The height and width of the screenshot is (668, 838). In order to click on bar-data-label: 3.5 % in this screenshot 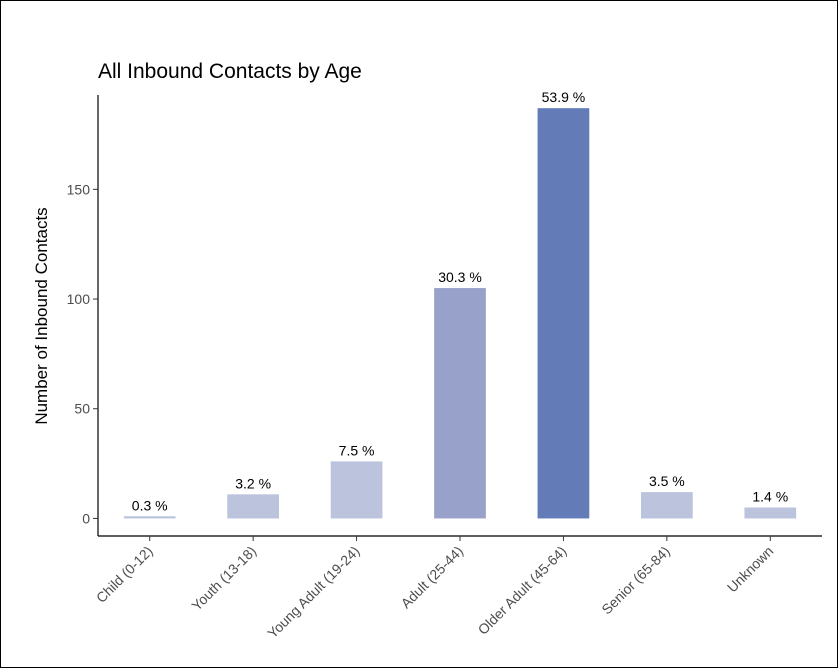, I will do `click(667, 481)`.